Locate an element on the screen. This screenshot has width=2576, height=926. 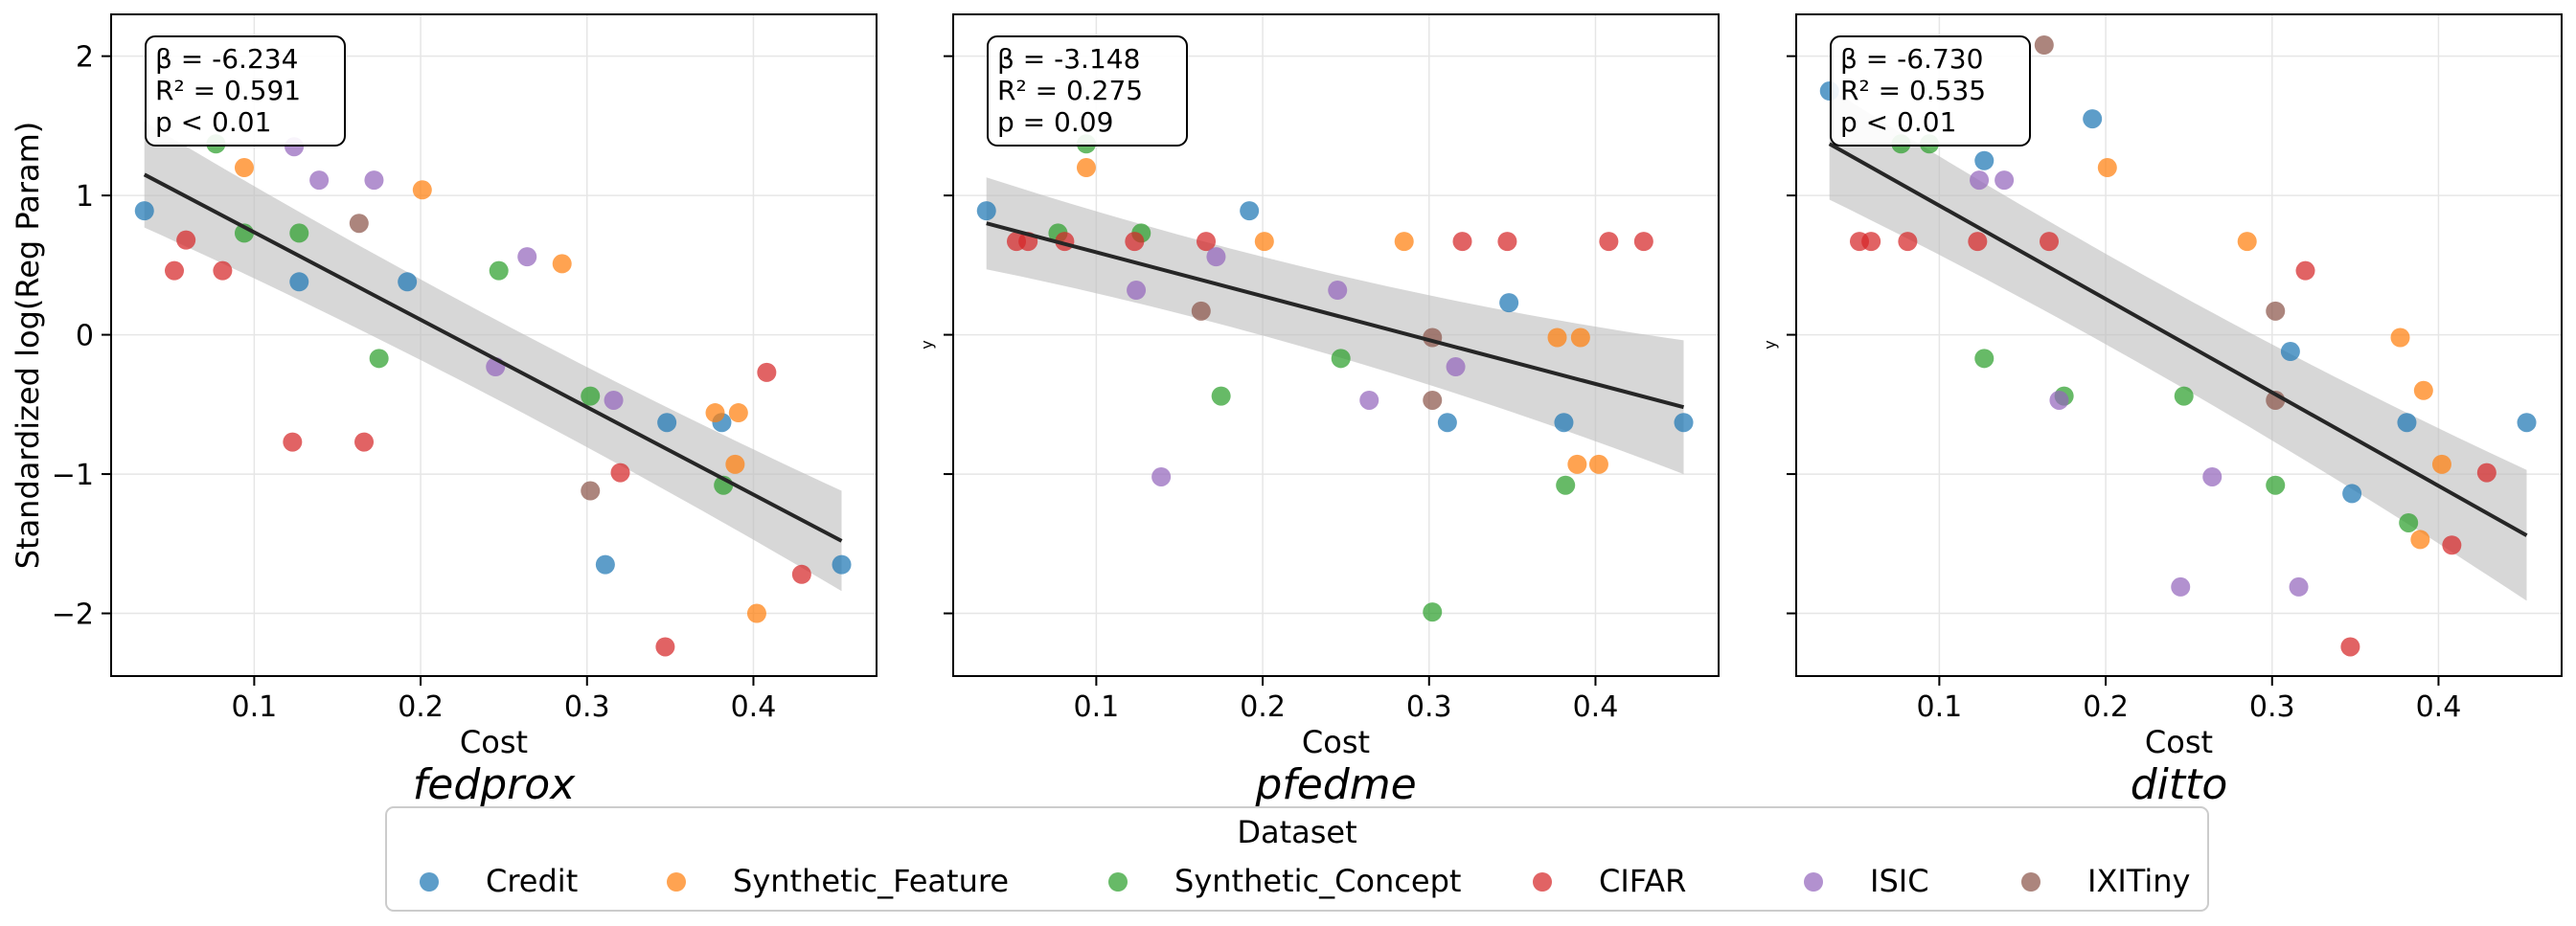
y-tick-label: 0 is located at coordinates (85, 337).